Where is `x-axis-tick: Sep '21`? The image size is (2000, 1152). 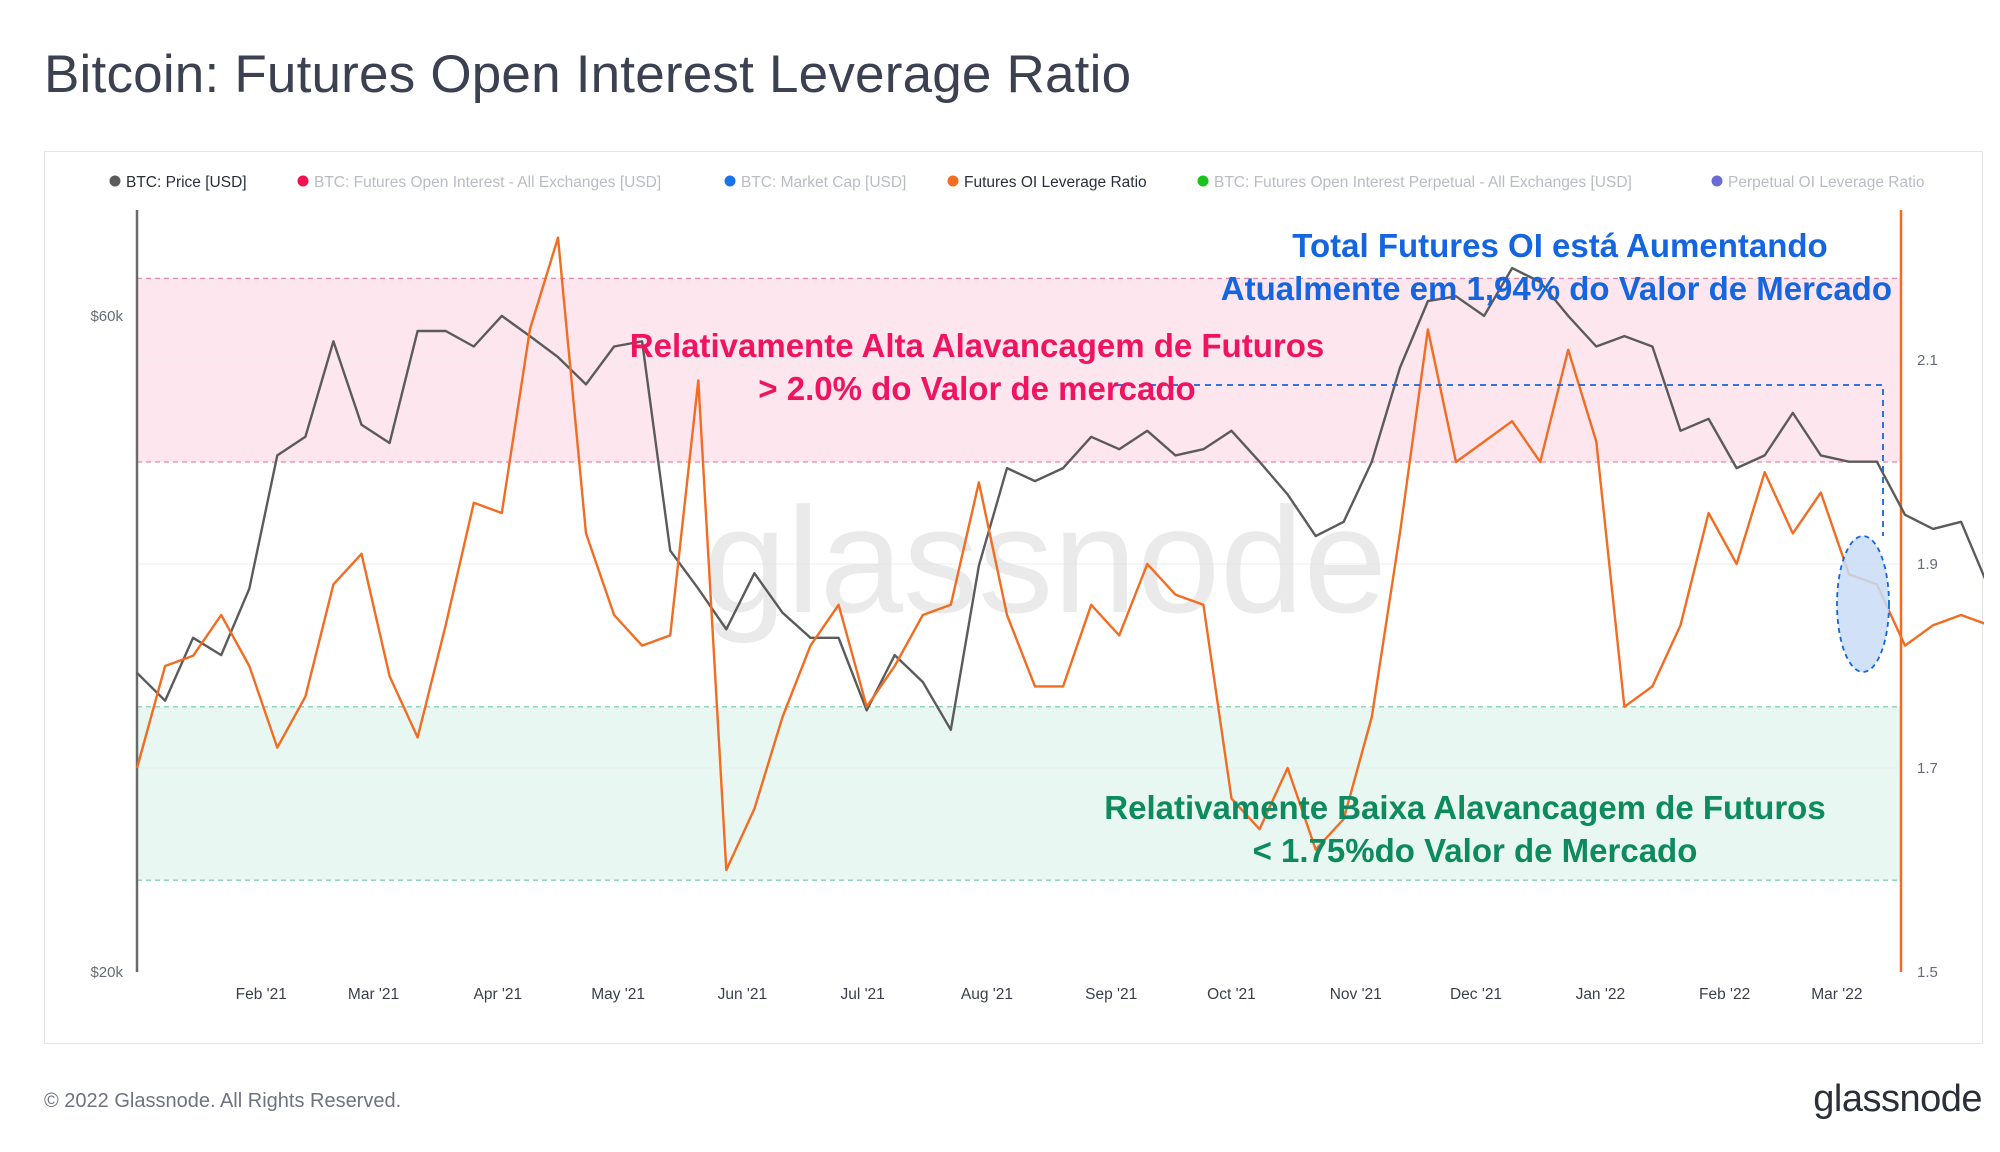 x-axis-tick: Sep '21 is located at coordinates (1111, 994).